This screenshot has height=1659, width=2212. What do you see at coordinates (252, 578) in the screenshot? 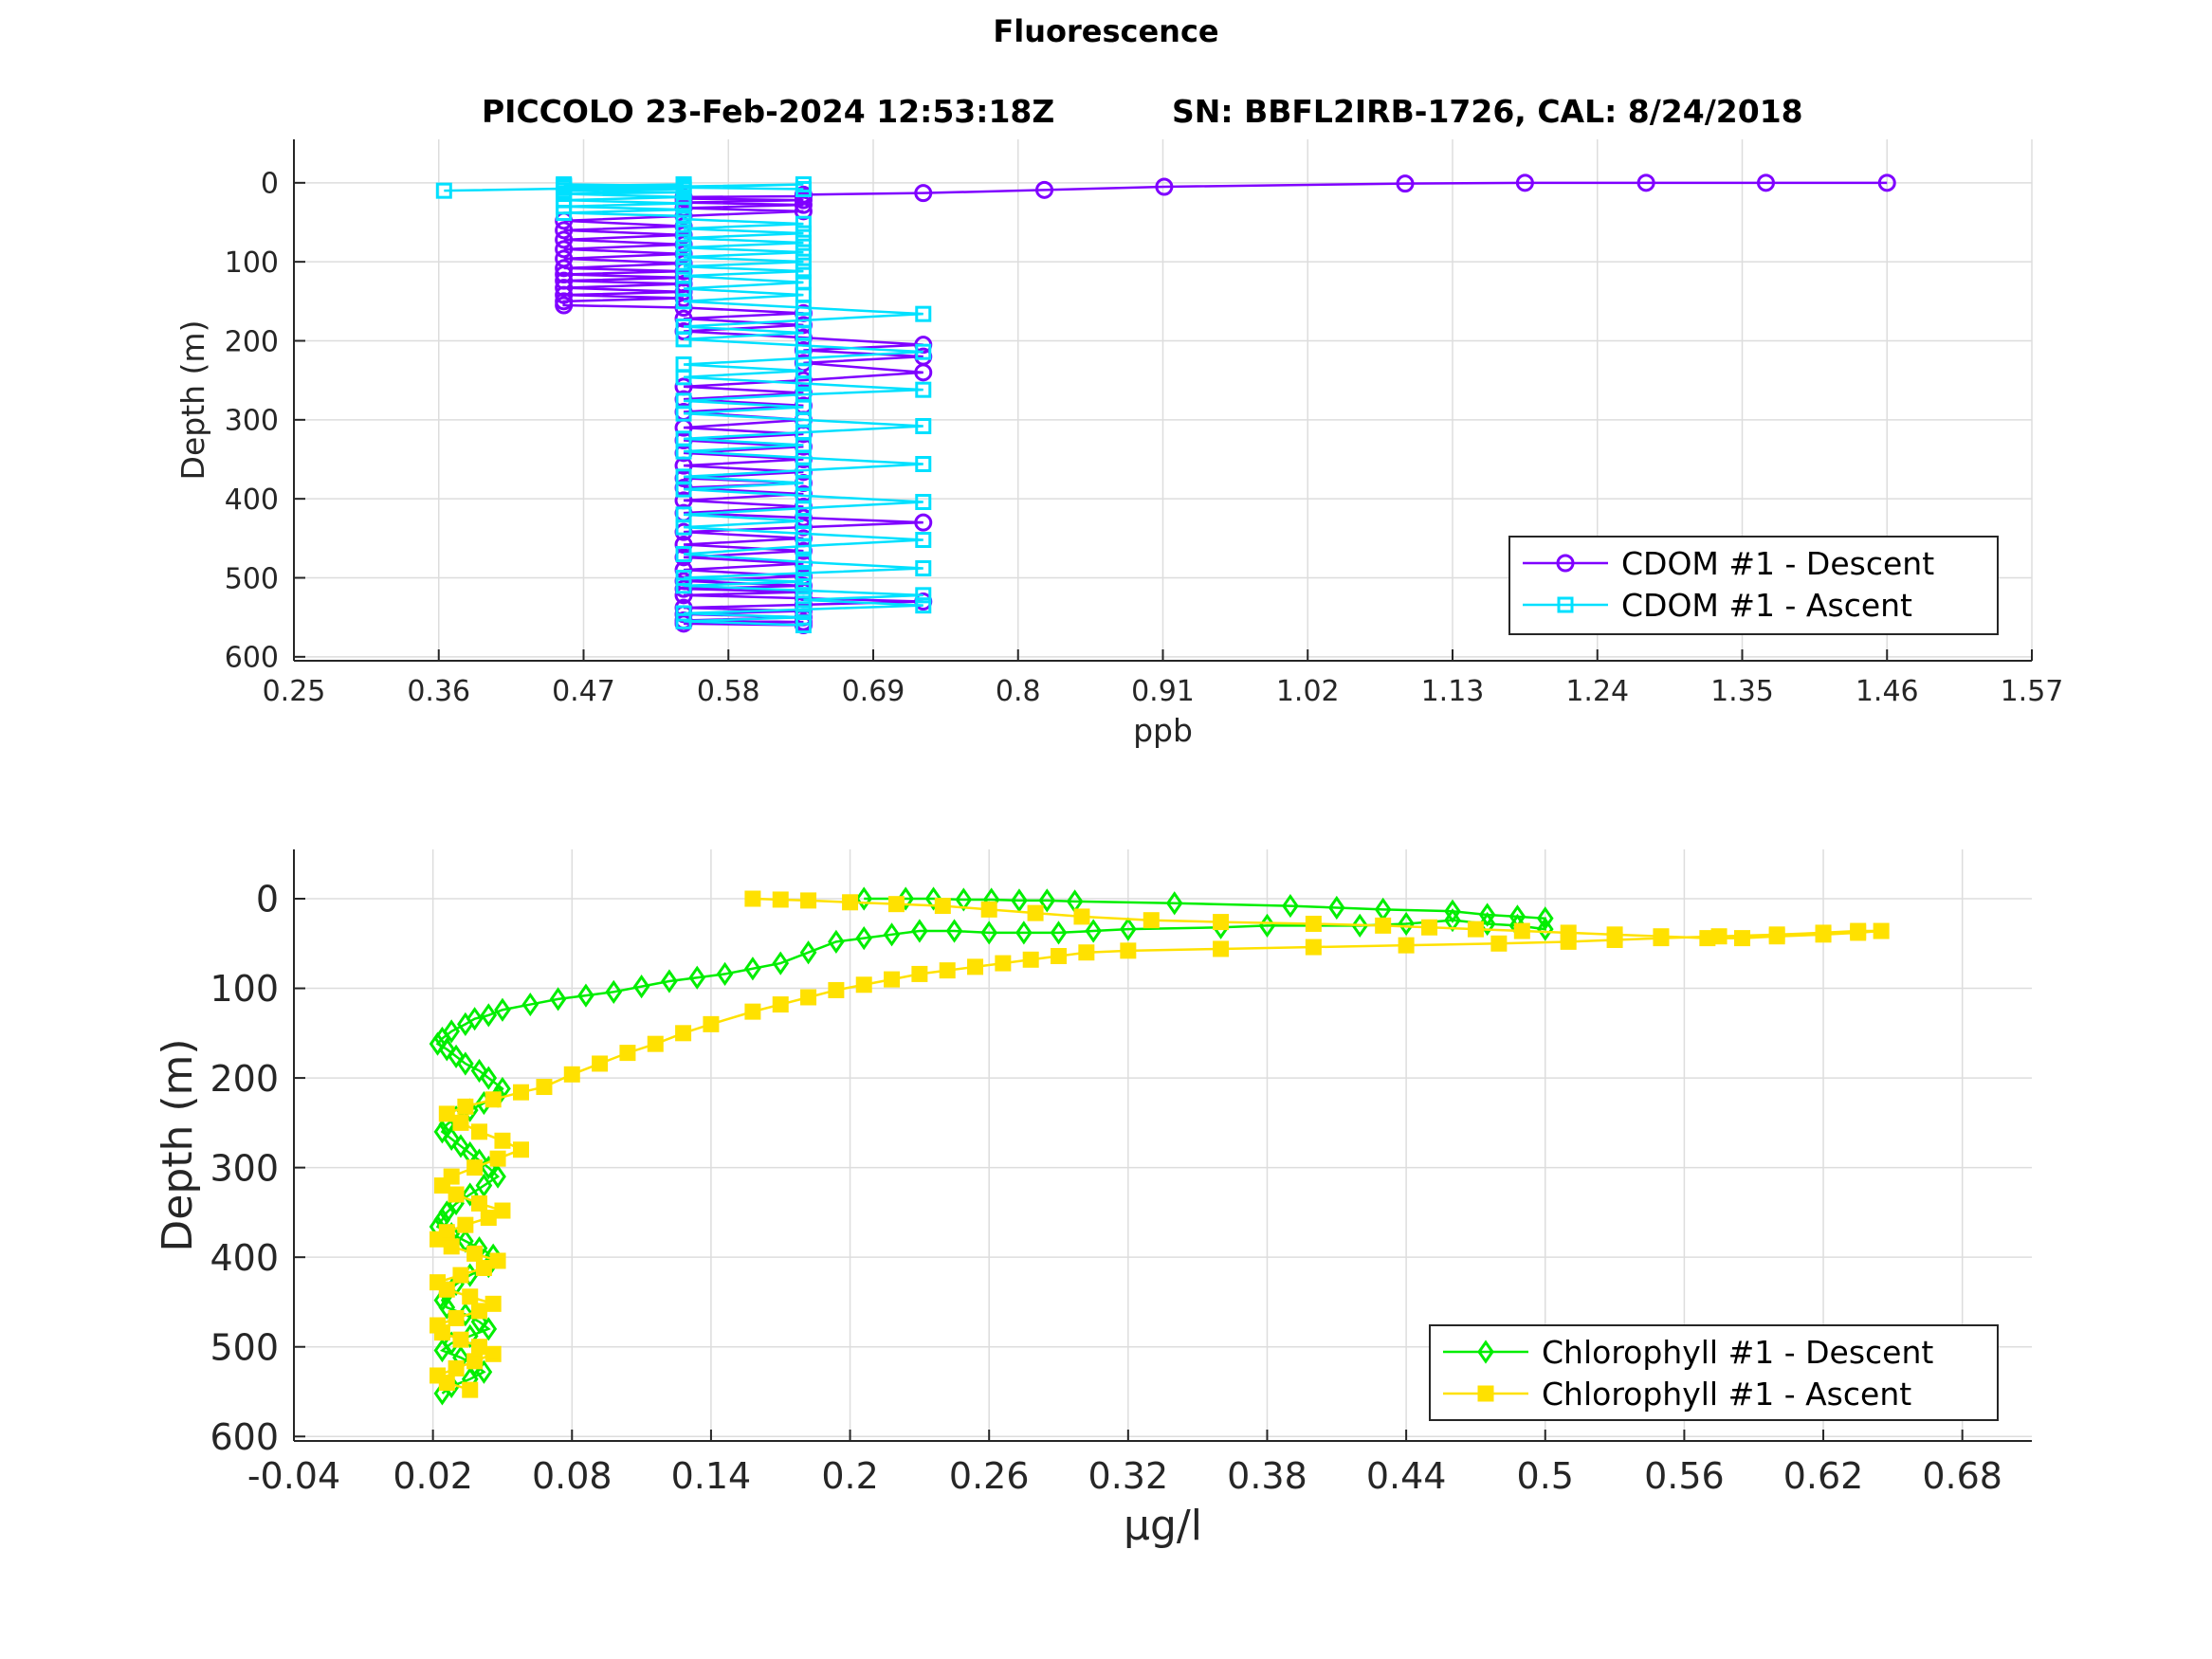
I see `y-tick-label: 500` at bounding box center [252, 578].